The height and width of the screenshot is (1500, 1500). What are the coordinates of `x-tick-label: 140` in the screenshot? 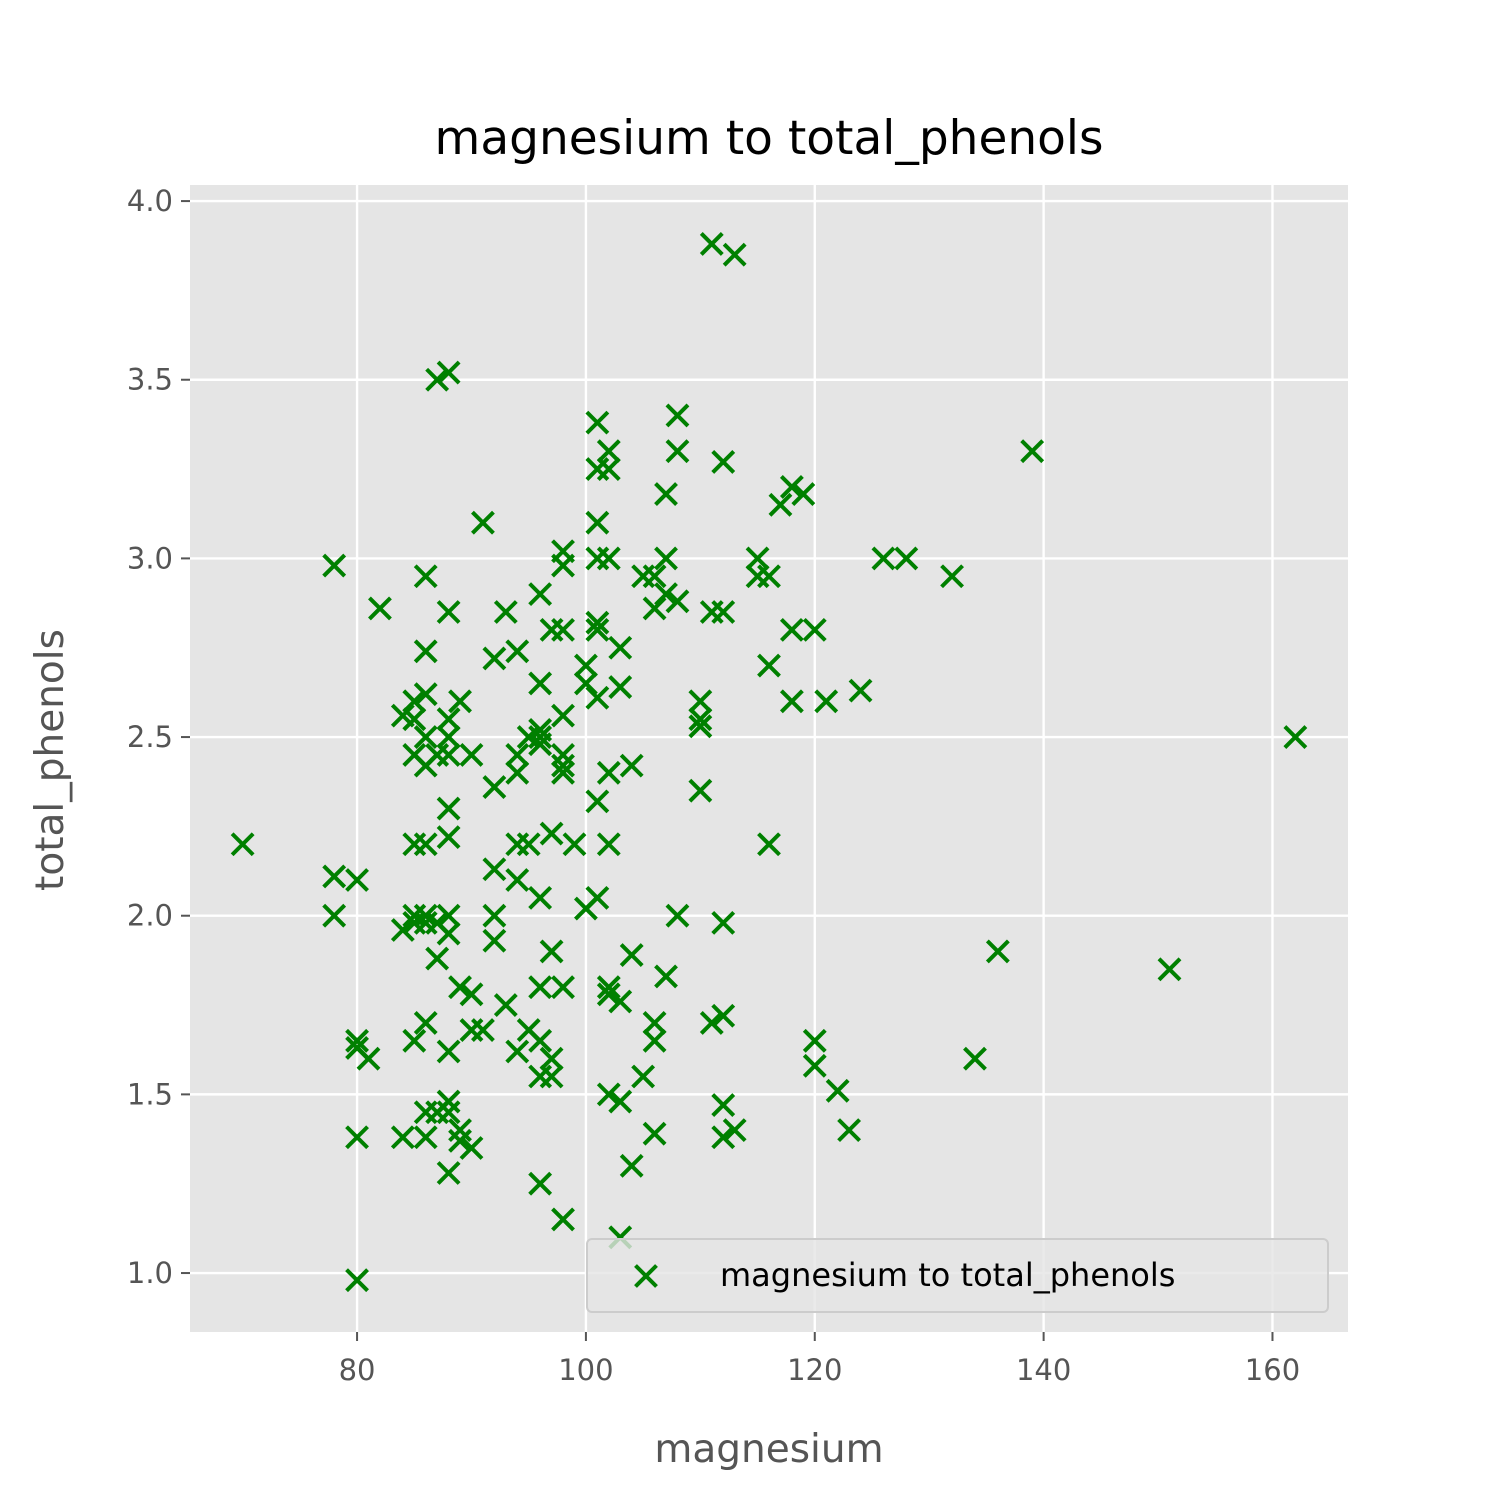 It's located at (1043, 1370).